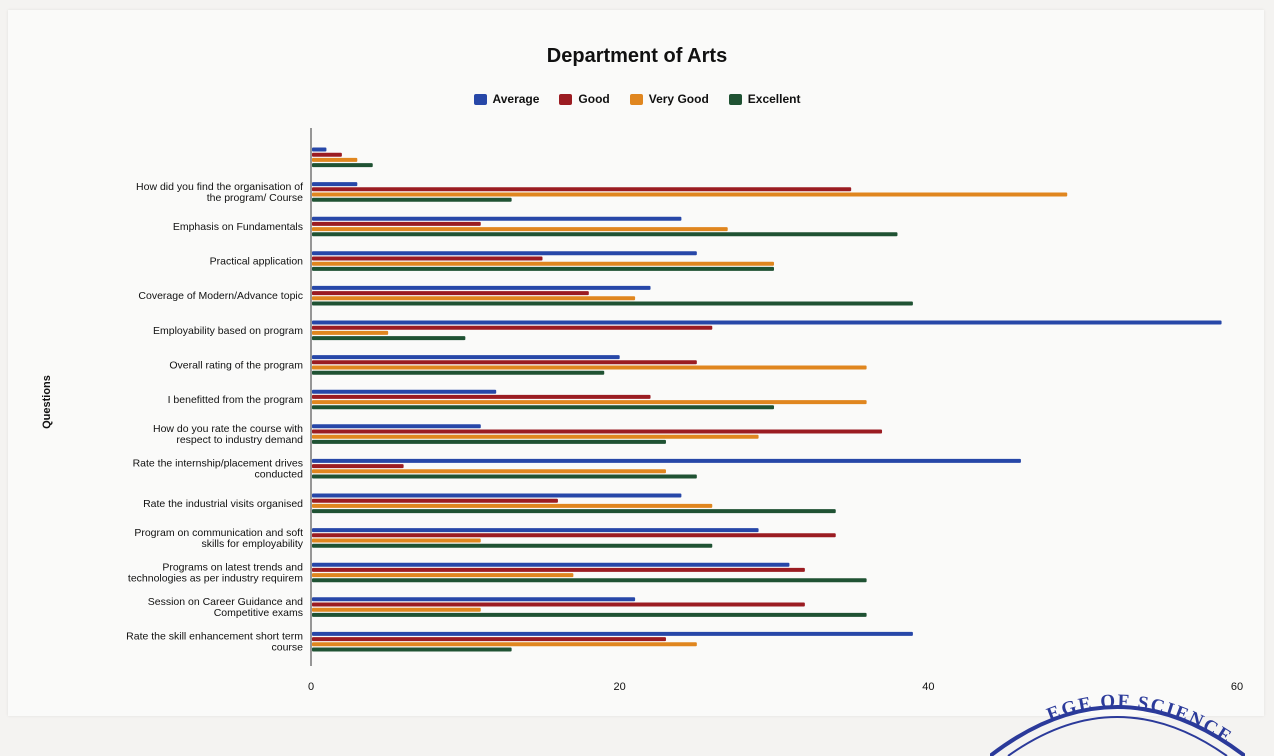 This screenshot has width=1274, height=756. I want to click on legend-label: Good, so click(594, 99).